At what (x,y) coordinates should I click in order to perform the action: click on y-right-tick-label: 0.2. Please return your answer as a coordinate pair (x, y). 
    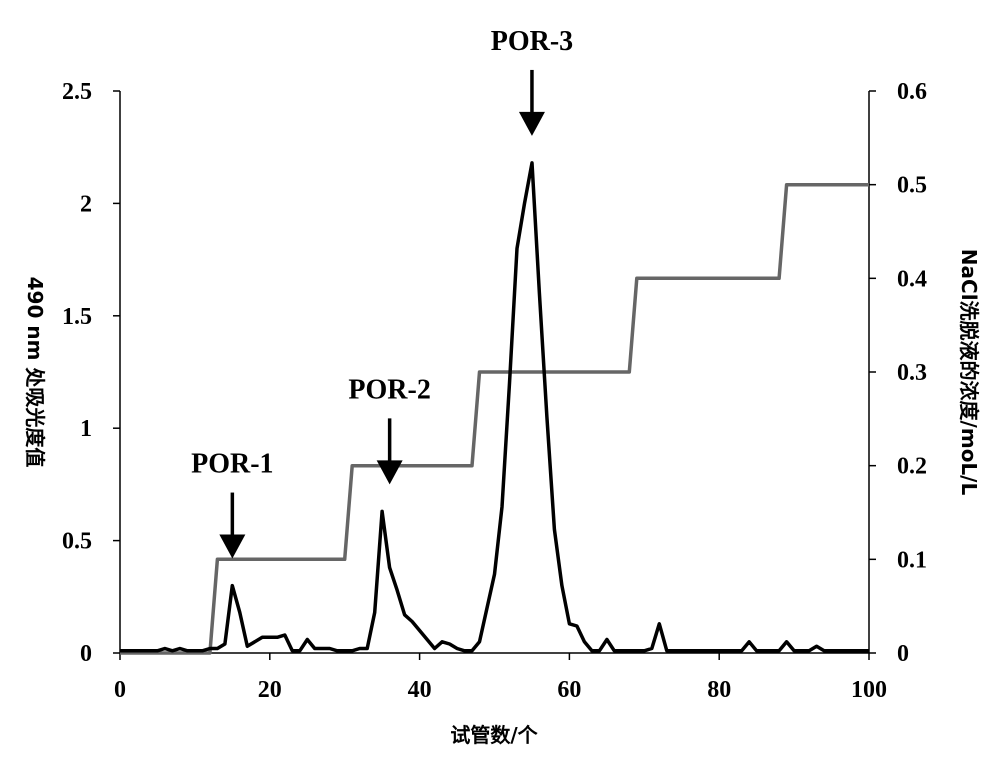
    Looking at the image, I should click on (912, 467).